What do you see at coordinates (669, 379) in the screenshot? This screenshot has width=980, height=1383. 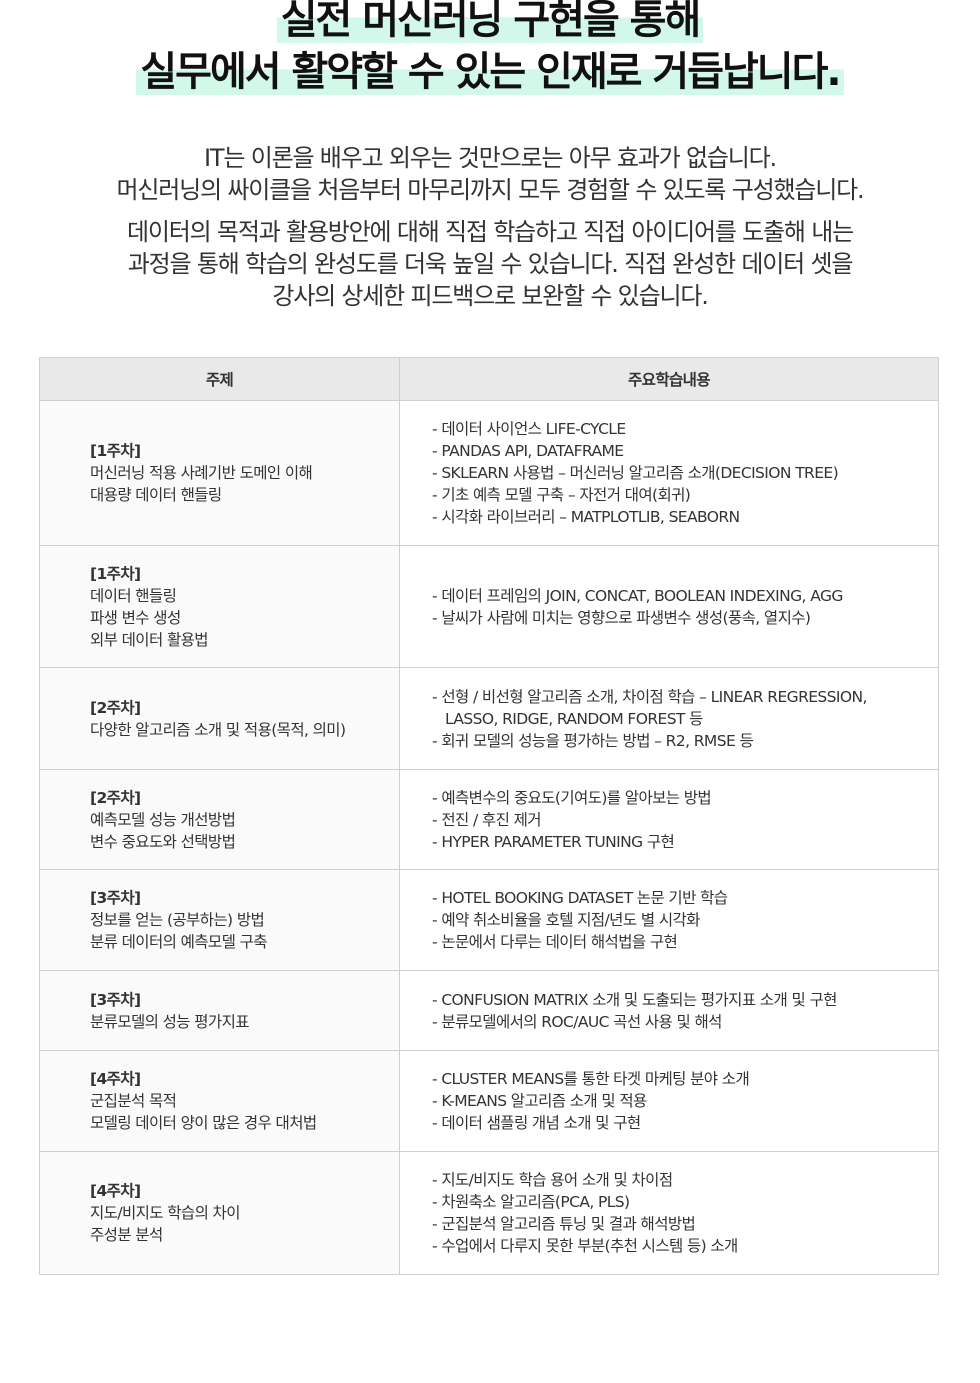 I see `header-content: 주요학습내용` at bounding box center [669, 379].